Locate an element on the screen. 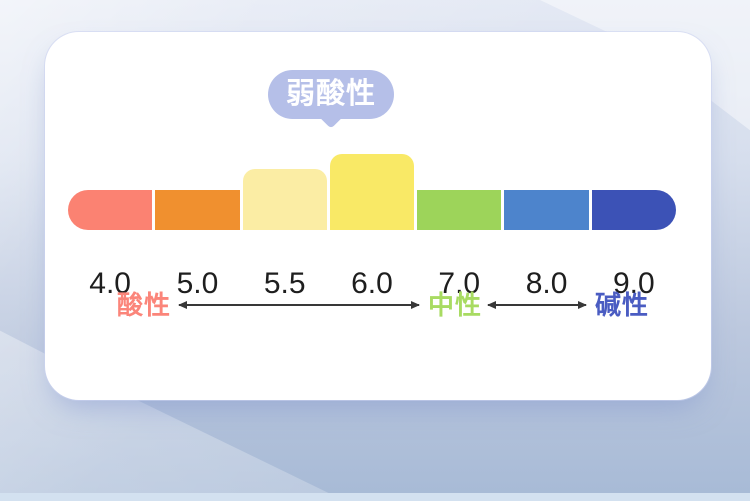 This screenshot has height=501, width=750. background-bottom-strip is located at coordinates (375, 497).